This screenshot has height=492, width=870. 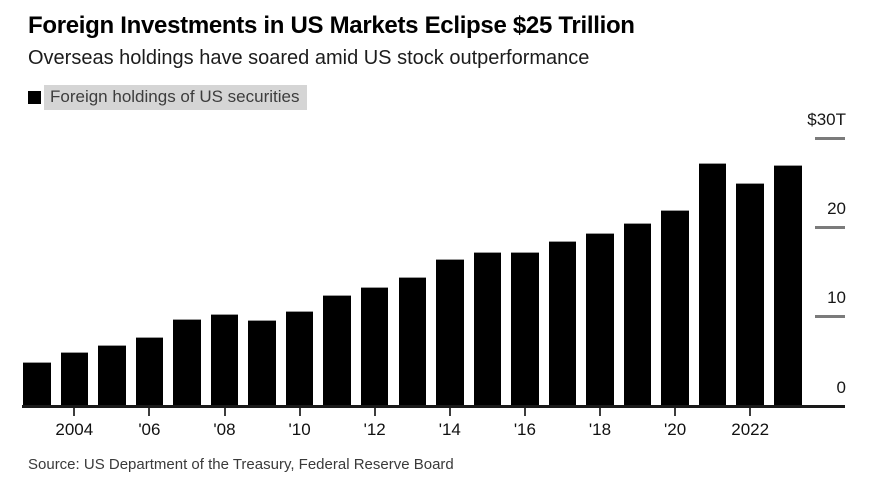 I want to click on bar-2021, so click(x=712, y=284).